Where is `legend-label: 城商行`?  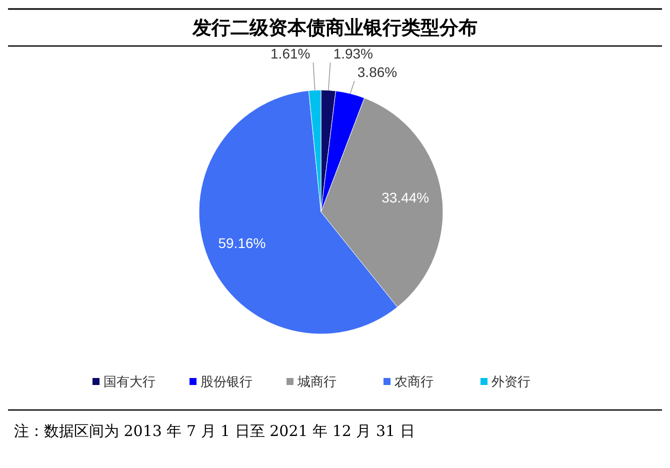
legend-label: 城商行 is located at coordinates (316, 382).